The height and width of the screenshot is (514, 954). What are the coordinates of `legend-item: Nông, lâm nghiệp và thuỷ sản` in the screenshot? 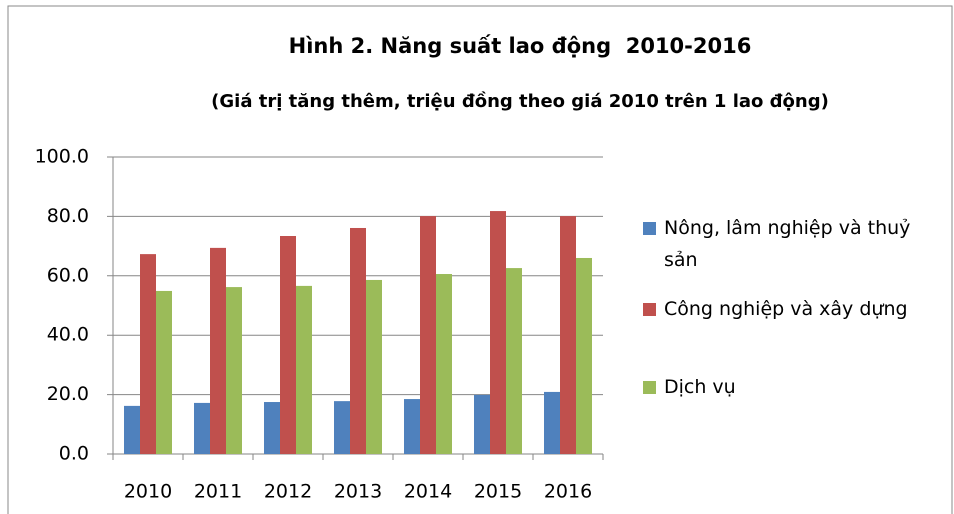 It's located at (795, 244).